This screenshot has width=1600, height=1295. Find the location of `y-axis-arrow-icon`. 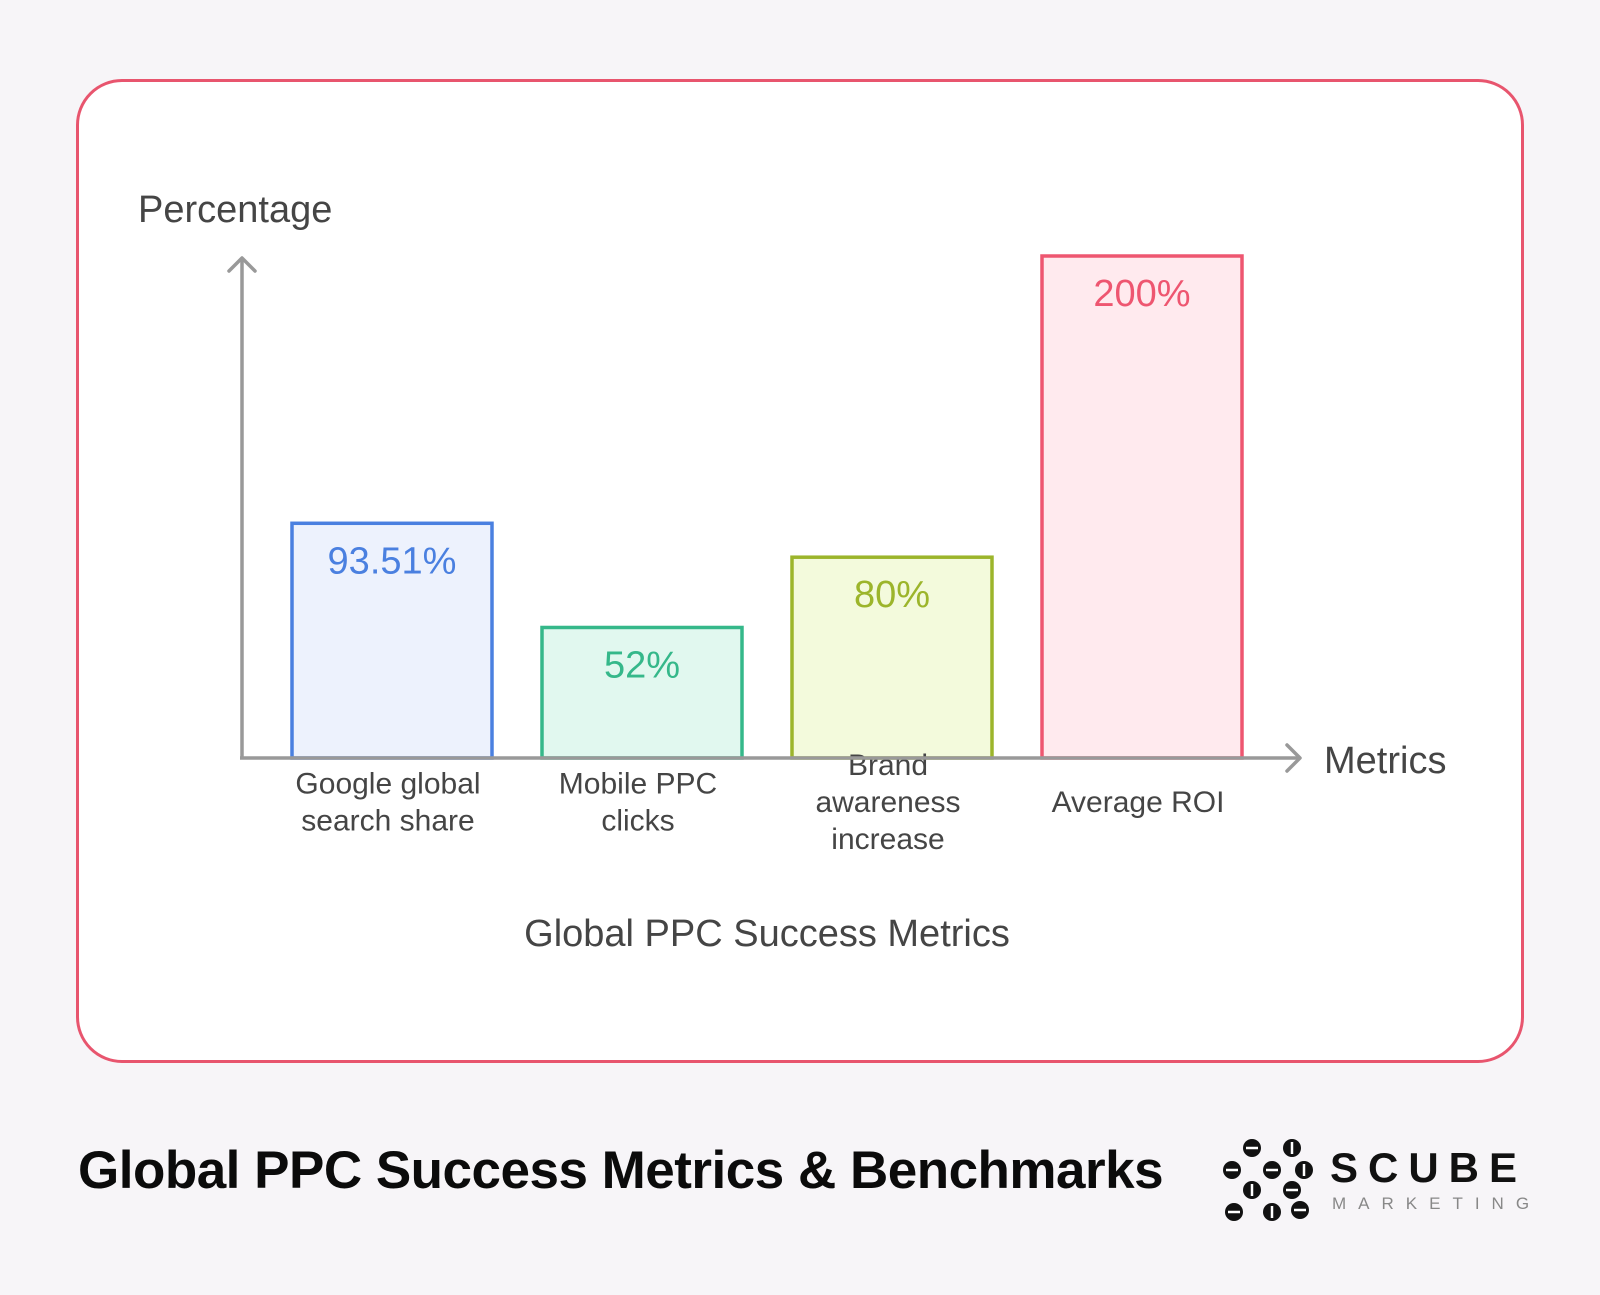

y-axis-arrow-icon is located at coordinates (242, 264).